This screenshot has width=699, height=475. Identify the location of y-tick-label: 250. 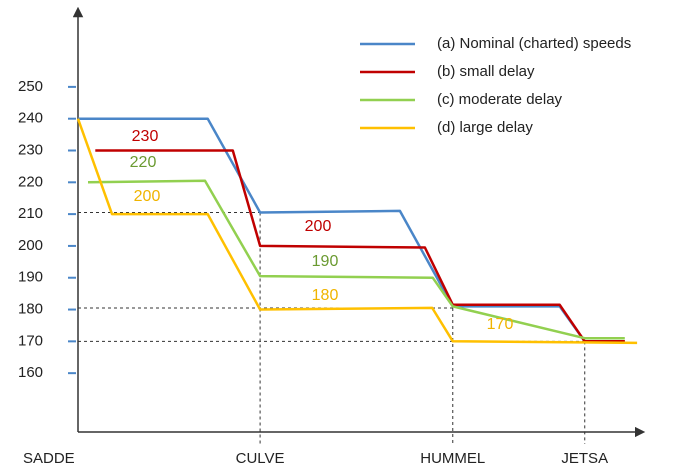
(30, 86).